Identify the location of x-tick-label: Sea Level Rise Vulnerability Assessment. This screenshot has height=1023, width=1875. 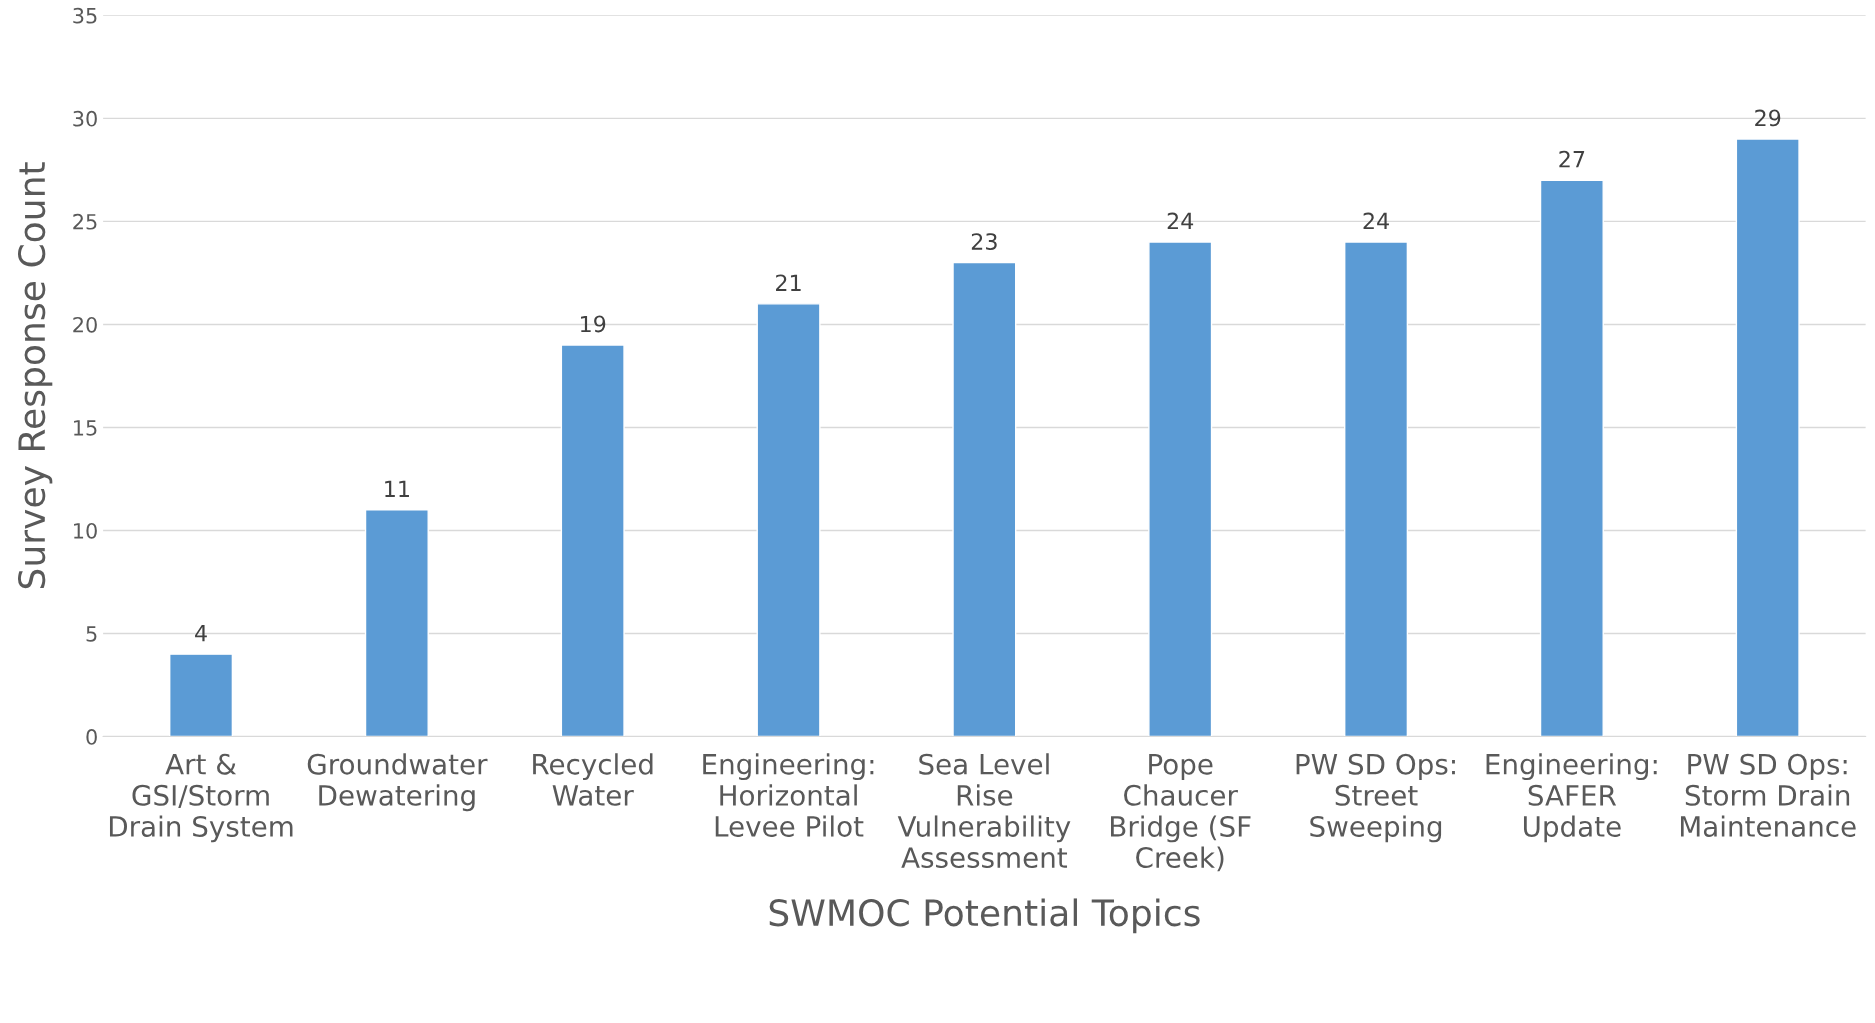
(984, 811).